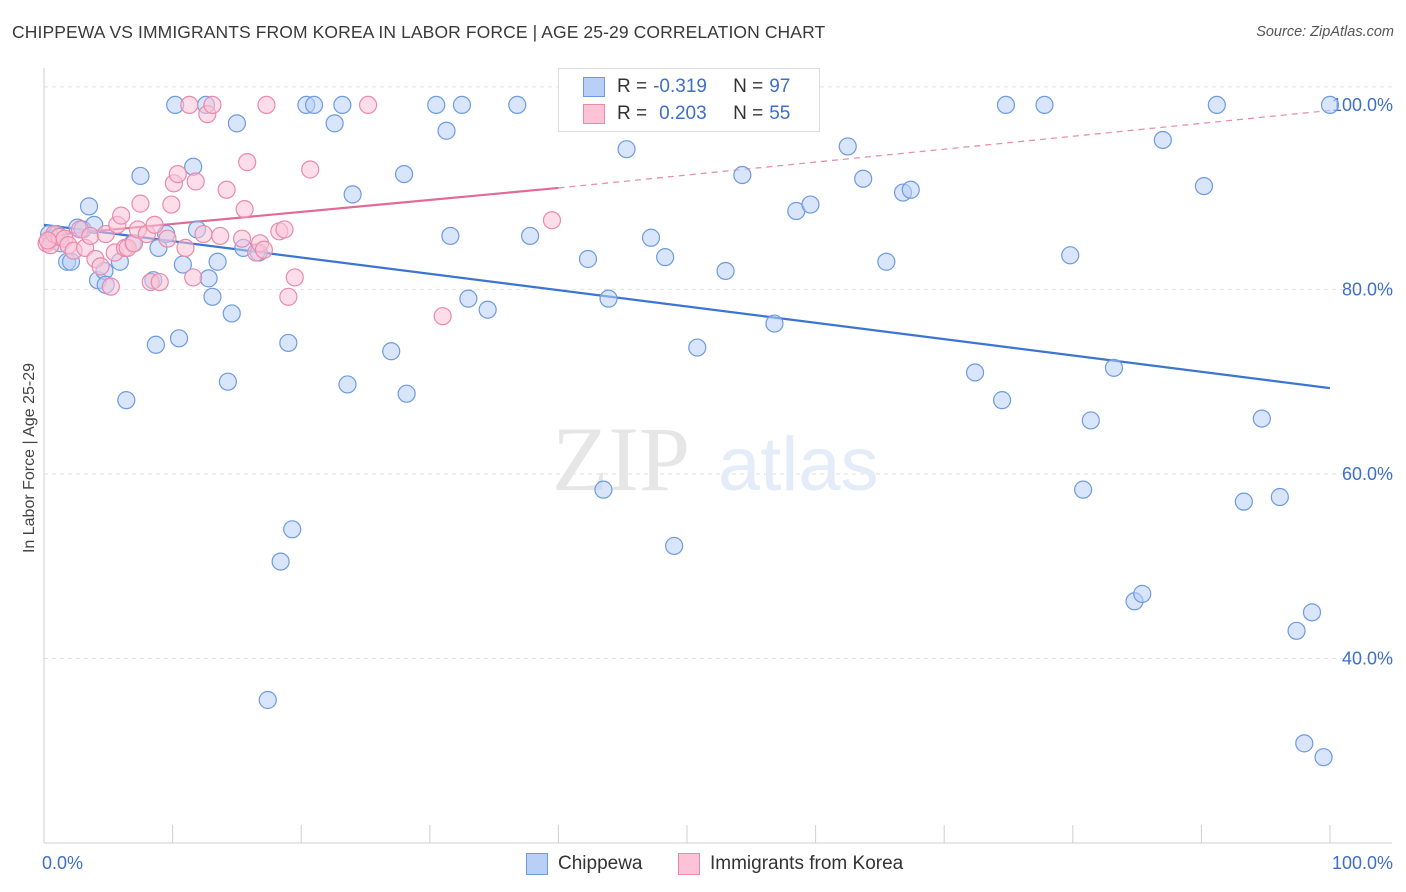  What do you see at coordinates (1362, 105) in the screenshot?
I see `y-tick-label: 100.0%` at bounding box center [1362, 105].